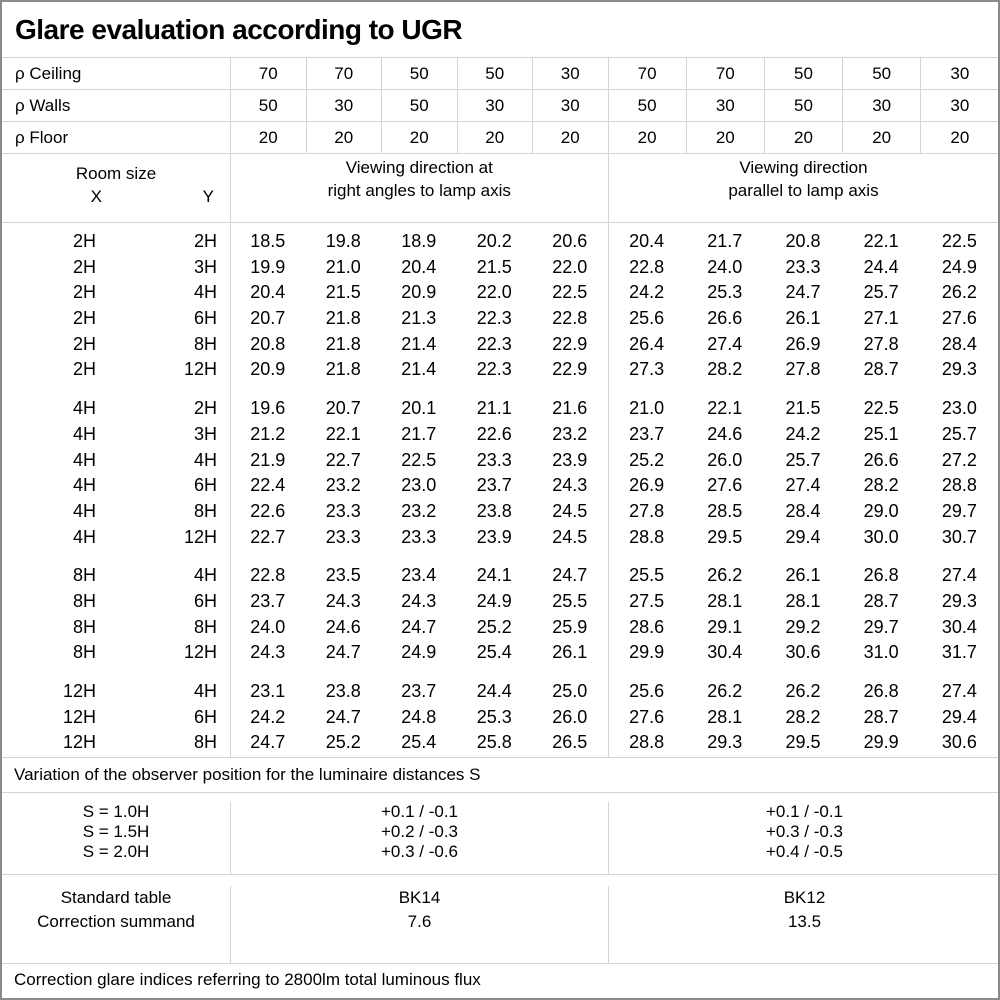 The image size is (1000, 1000). Describe the element at coordinates (803, 343) in the screenshot. I see `ugr-value: 26.9` at that location.